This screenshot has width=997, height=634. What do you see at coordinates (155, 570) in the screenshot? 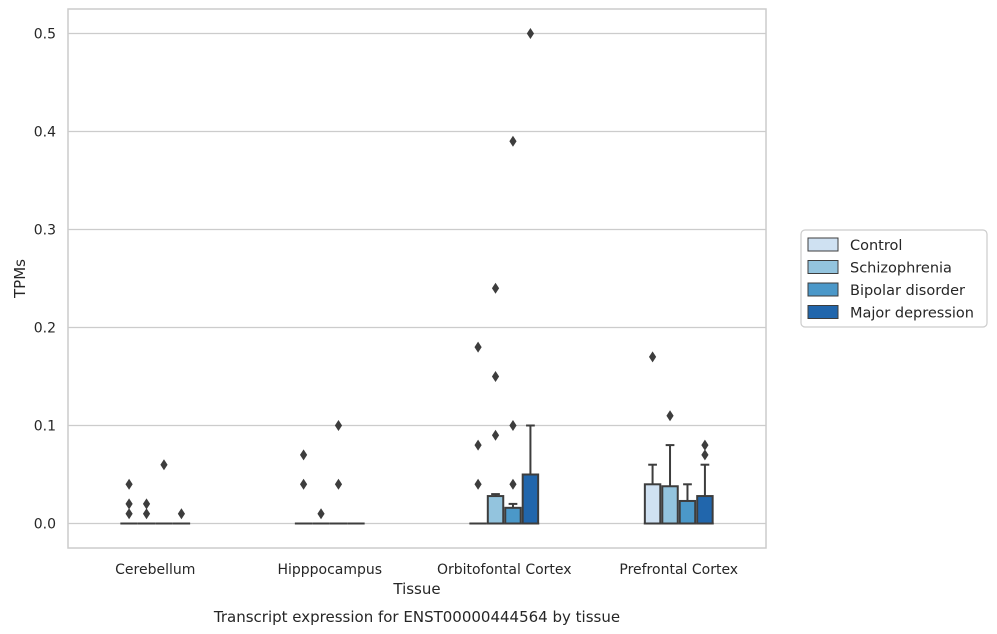
I see `x-tick-label: Cerebellum` at bounding box center [155, 570].